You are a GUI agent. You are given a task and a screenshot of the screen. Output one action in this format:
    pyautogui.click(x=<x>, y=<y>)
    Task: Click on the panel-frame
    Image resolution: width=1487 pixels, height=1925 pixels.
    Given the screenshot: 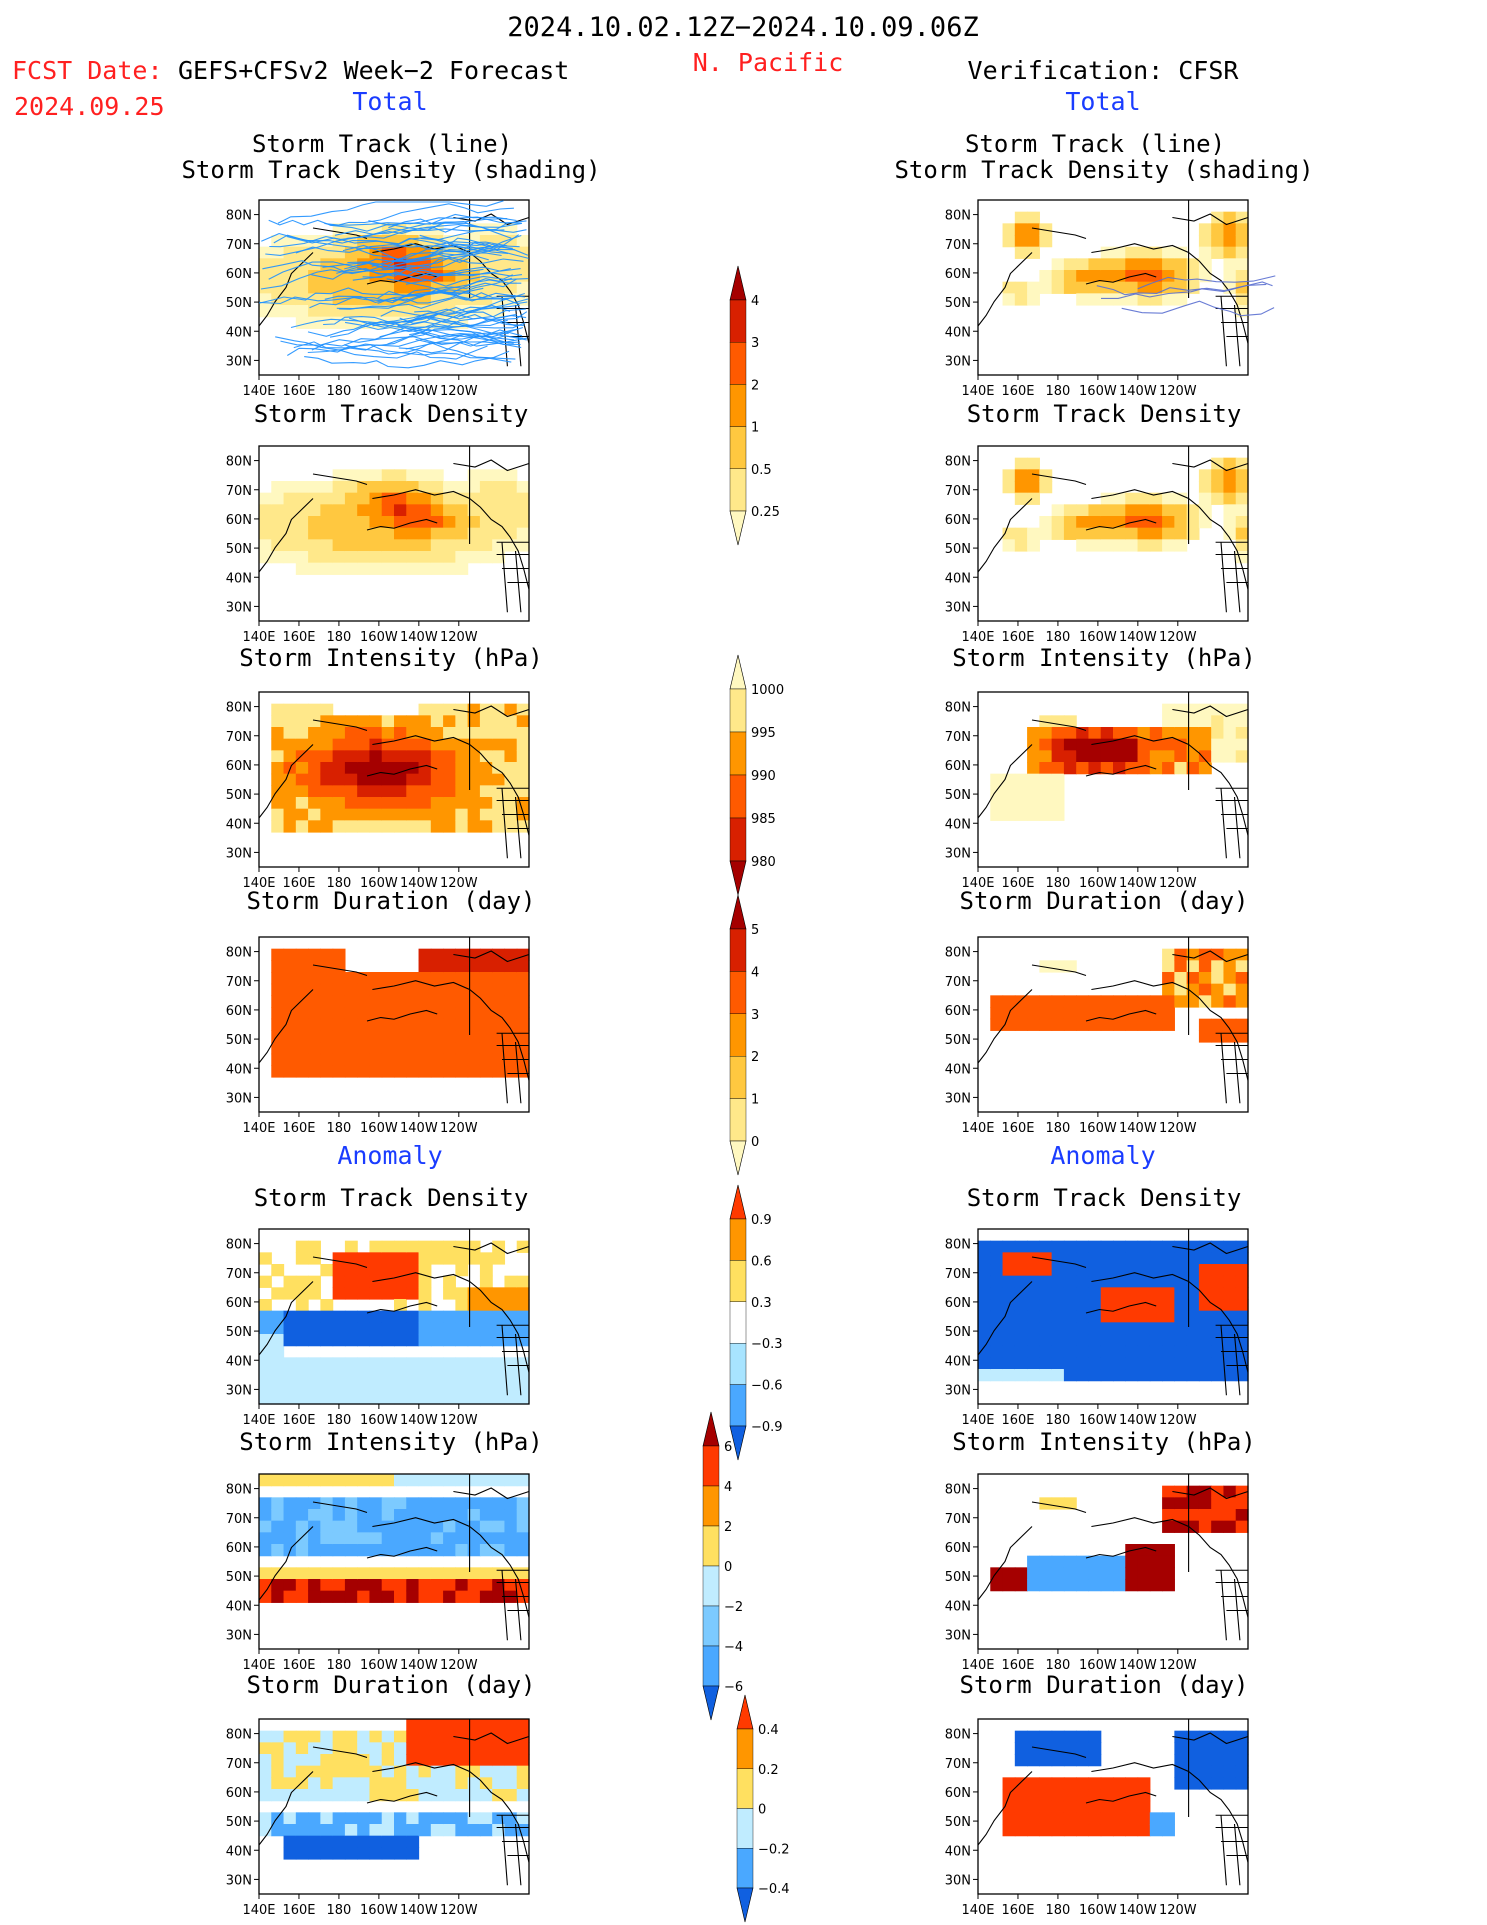 What is the action you would take?
    pyautogui.click(x=394, y=1316)
    